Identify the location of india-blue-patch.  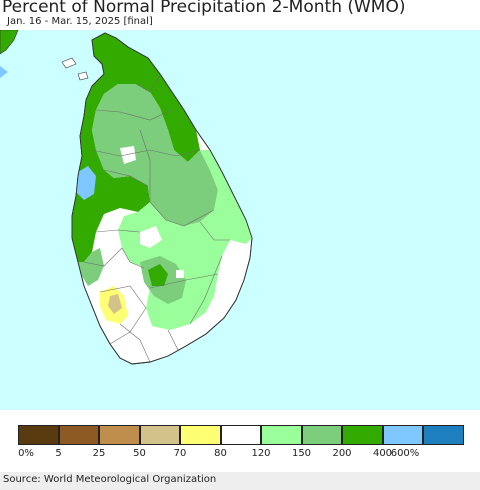
(4, 72).